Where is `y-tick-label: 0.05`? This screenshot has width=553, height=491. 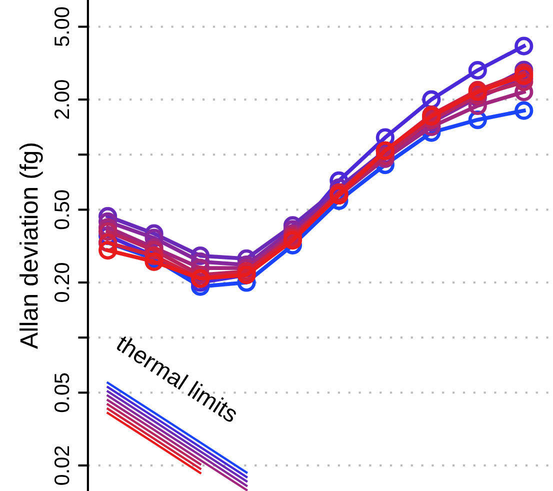 y-tick-label: 0.05 is located at coordinates (62, 392).